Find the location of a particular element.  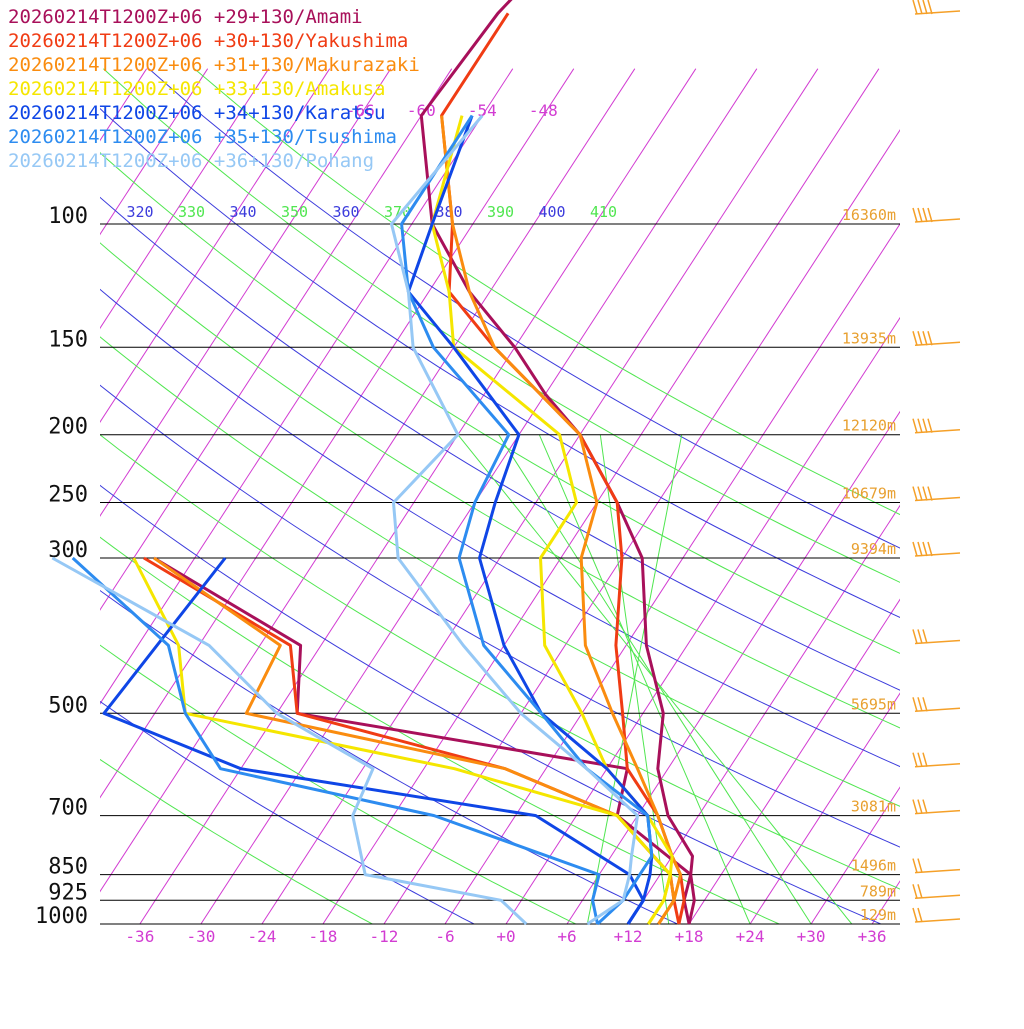

legend-entry: 20260214T1200Z+06 +35+130/Tsushima is located at coordinates (202, 137).